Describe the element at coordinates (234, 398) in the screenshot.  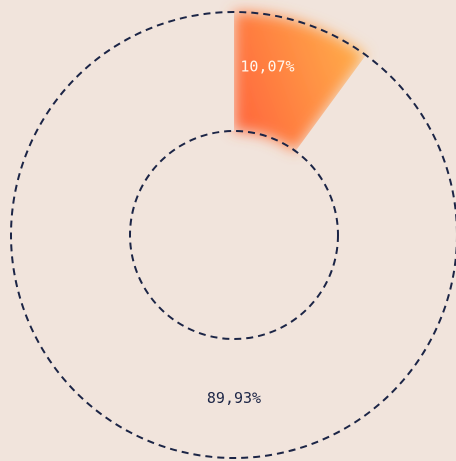
I see `slice-2-label: 89,93%` at that location.